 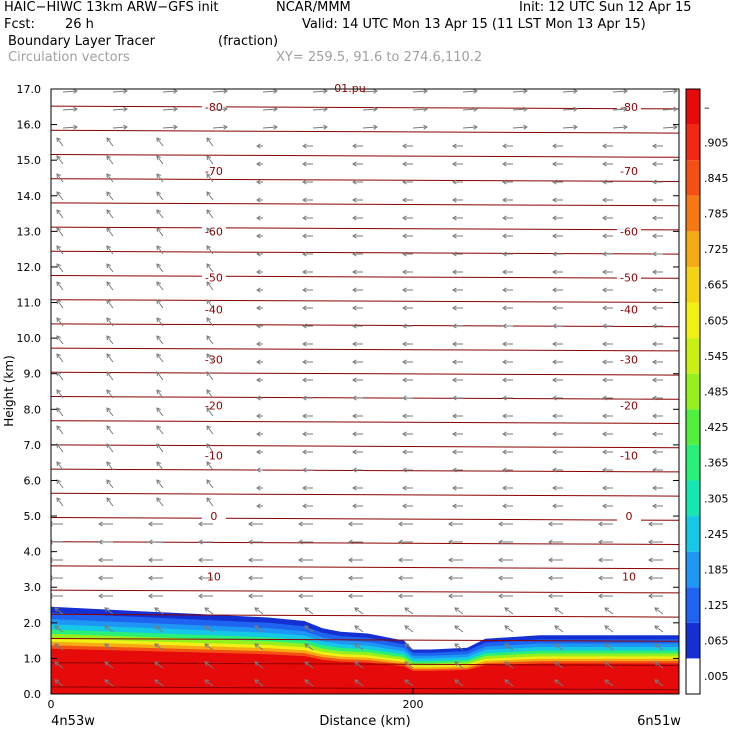 What do you see at coordinates (716, 285) in the screenshot?
I see `colorbar-label: .665` at bounding box center [716, 285].